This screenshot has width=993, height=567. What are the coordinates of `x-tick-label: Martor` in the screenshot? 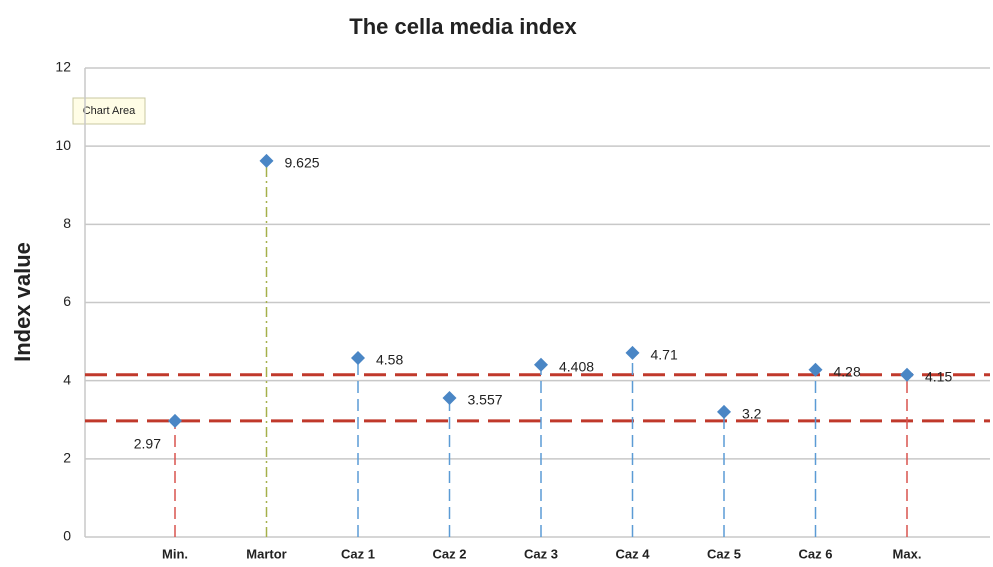 It's located at (266, 553).